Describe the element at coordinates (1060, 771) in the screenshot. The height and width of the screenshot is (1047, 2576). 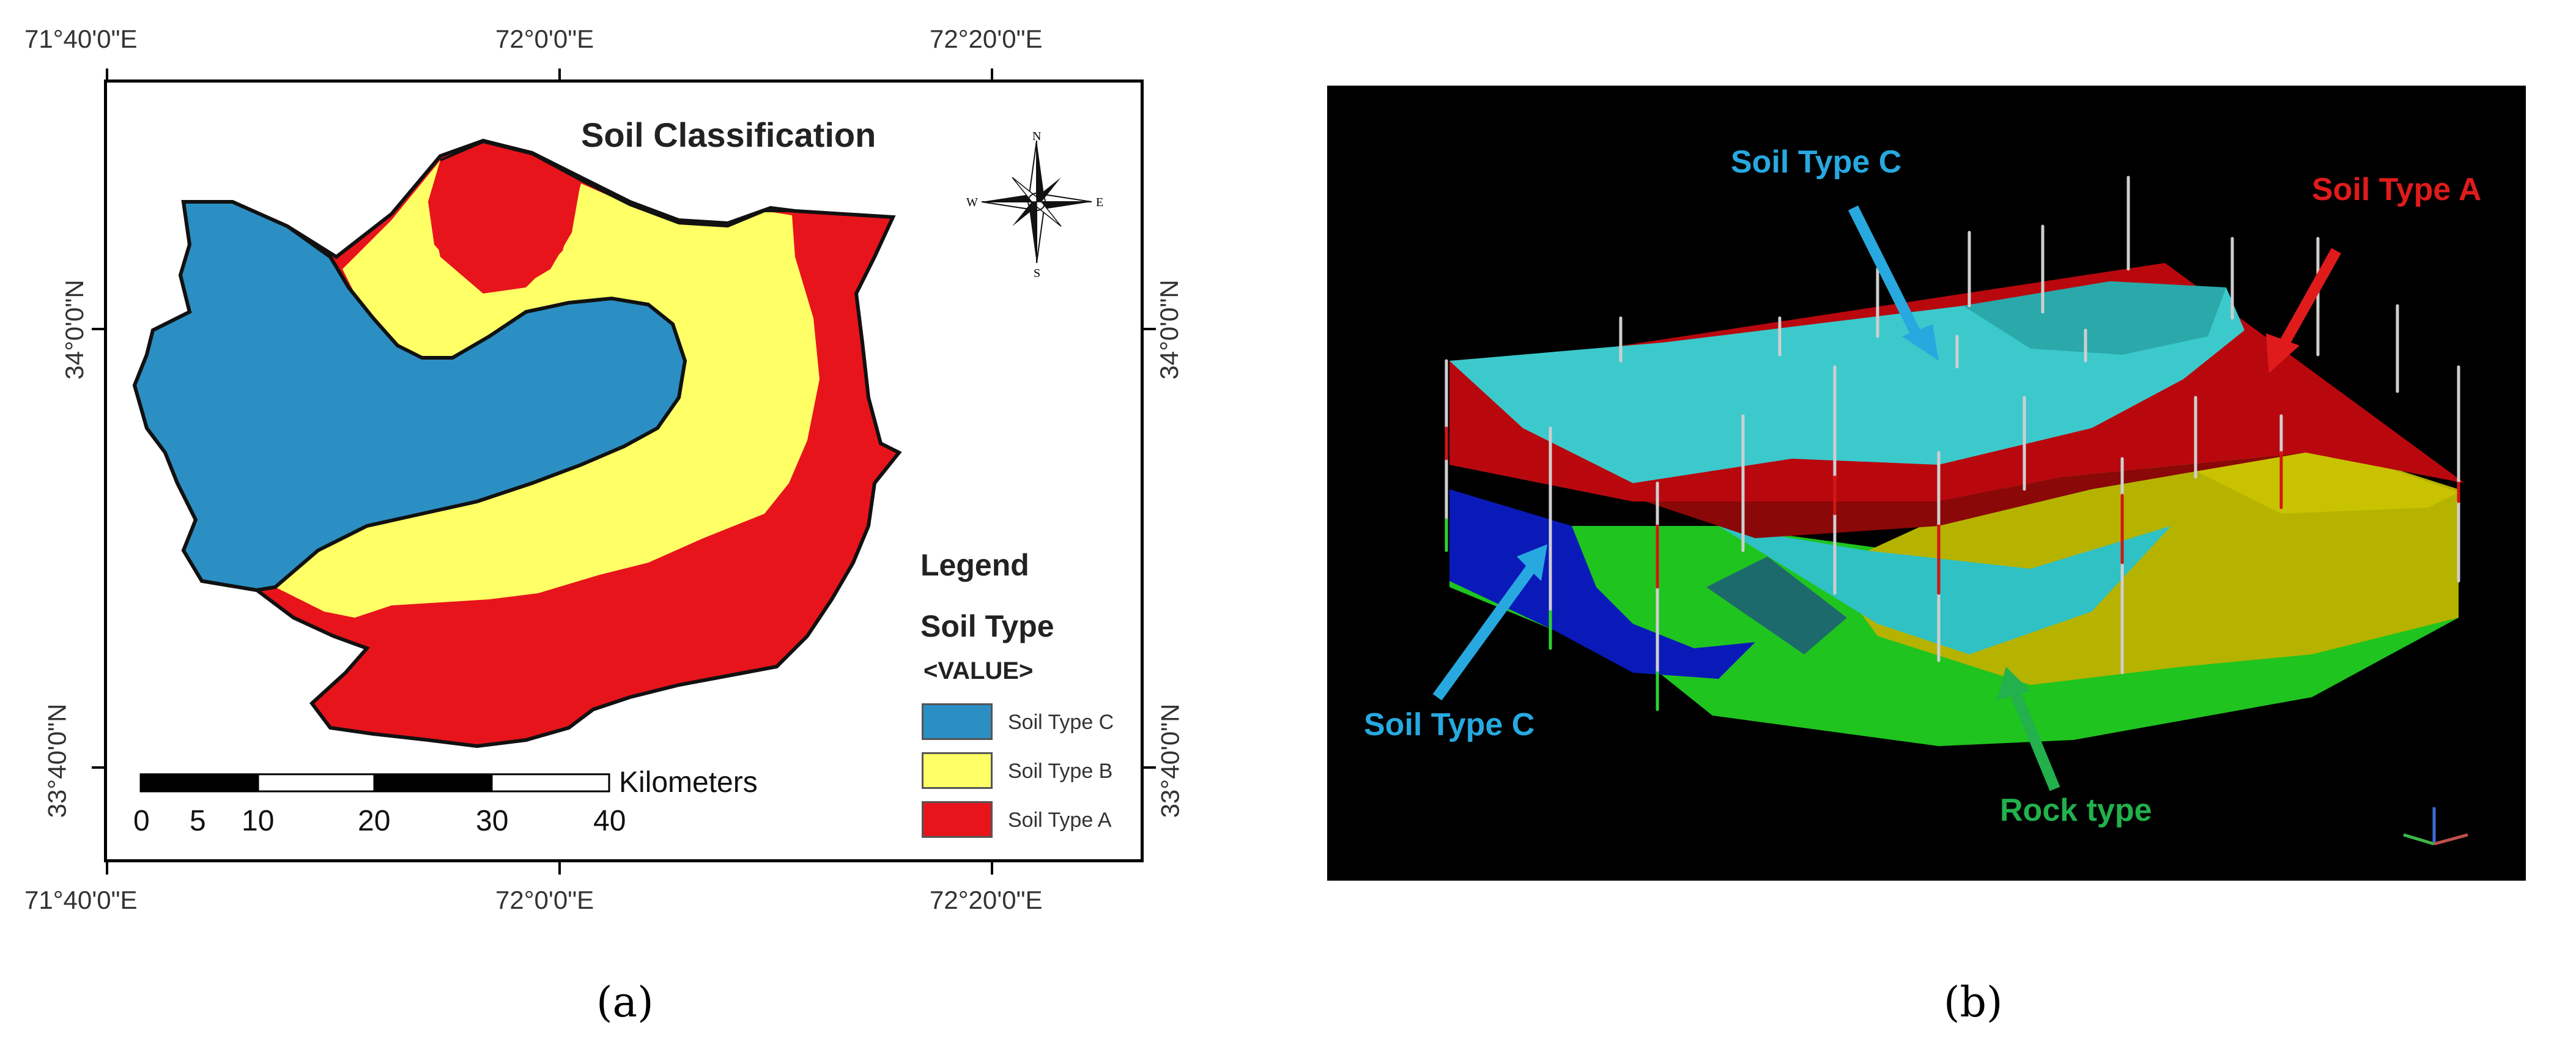
I see `legend-label-b: Soil Type B` at that location.